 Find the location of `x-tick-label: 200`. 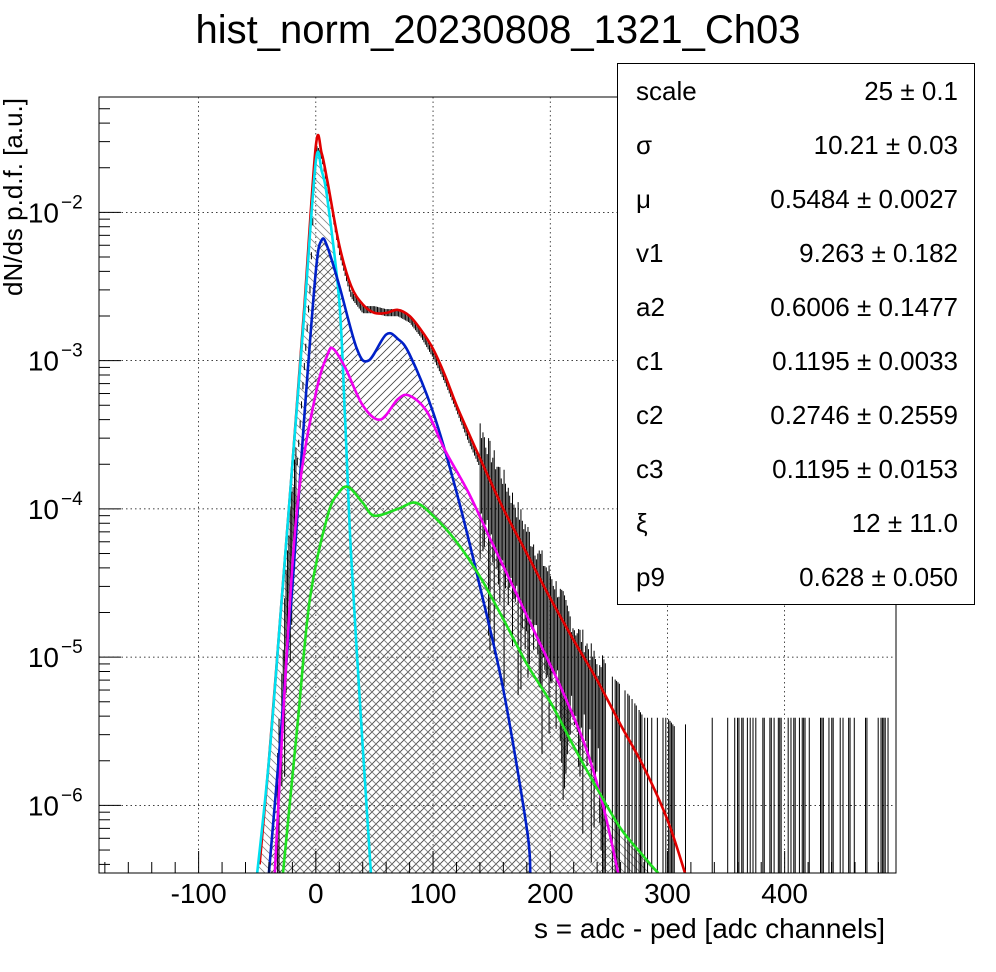

x-tick-label: 200 is located at coordinates (550, 893).